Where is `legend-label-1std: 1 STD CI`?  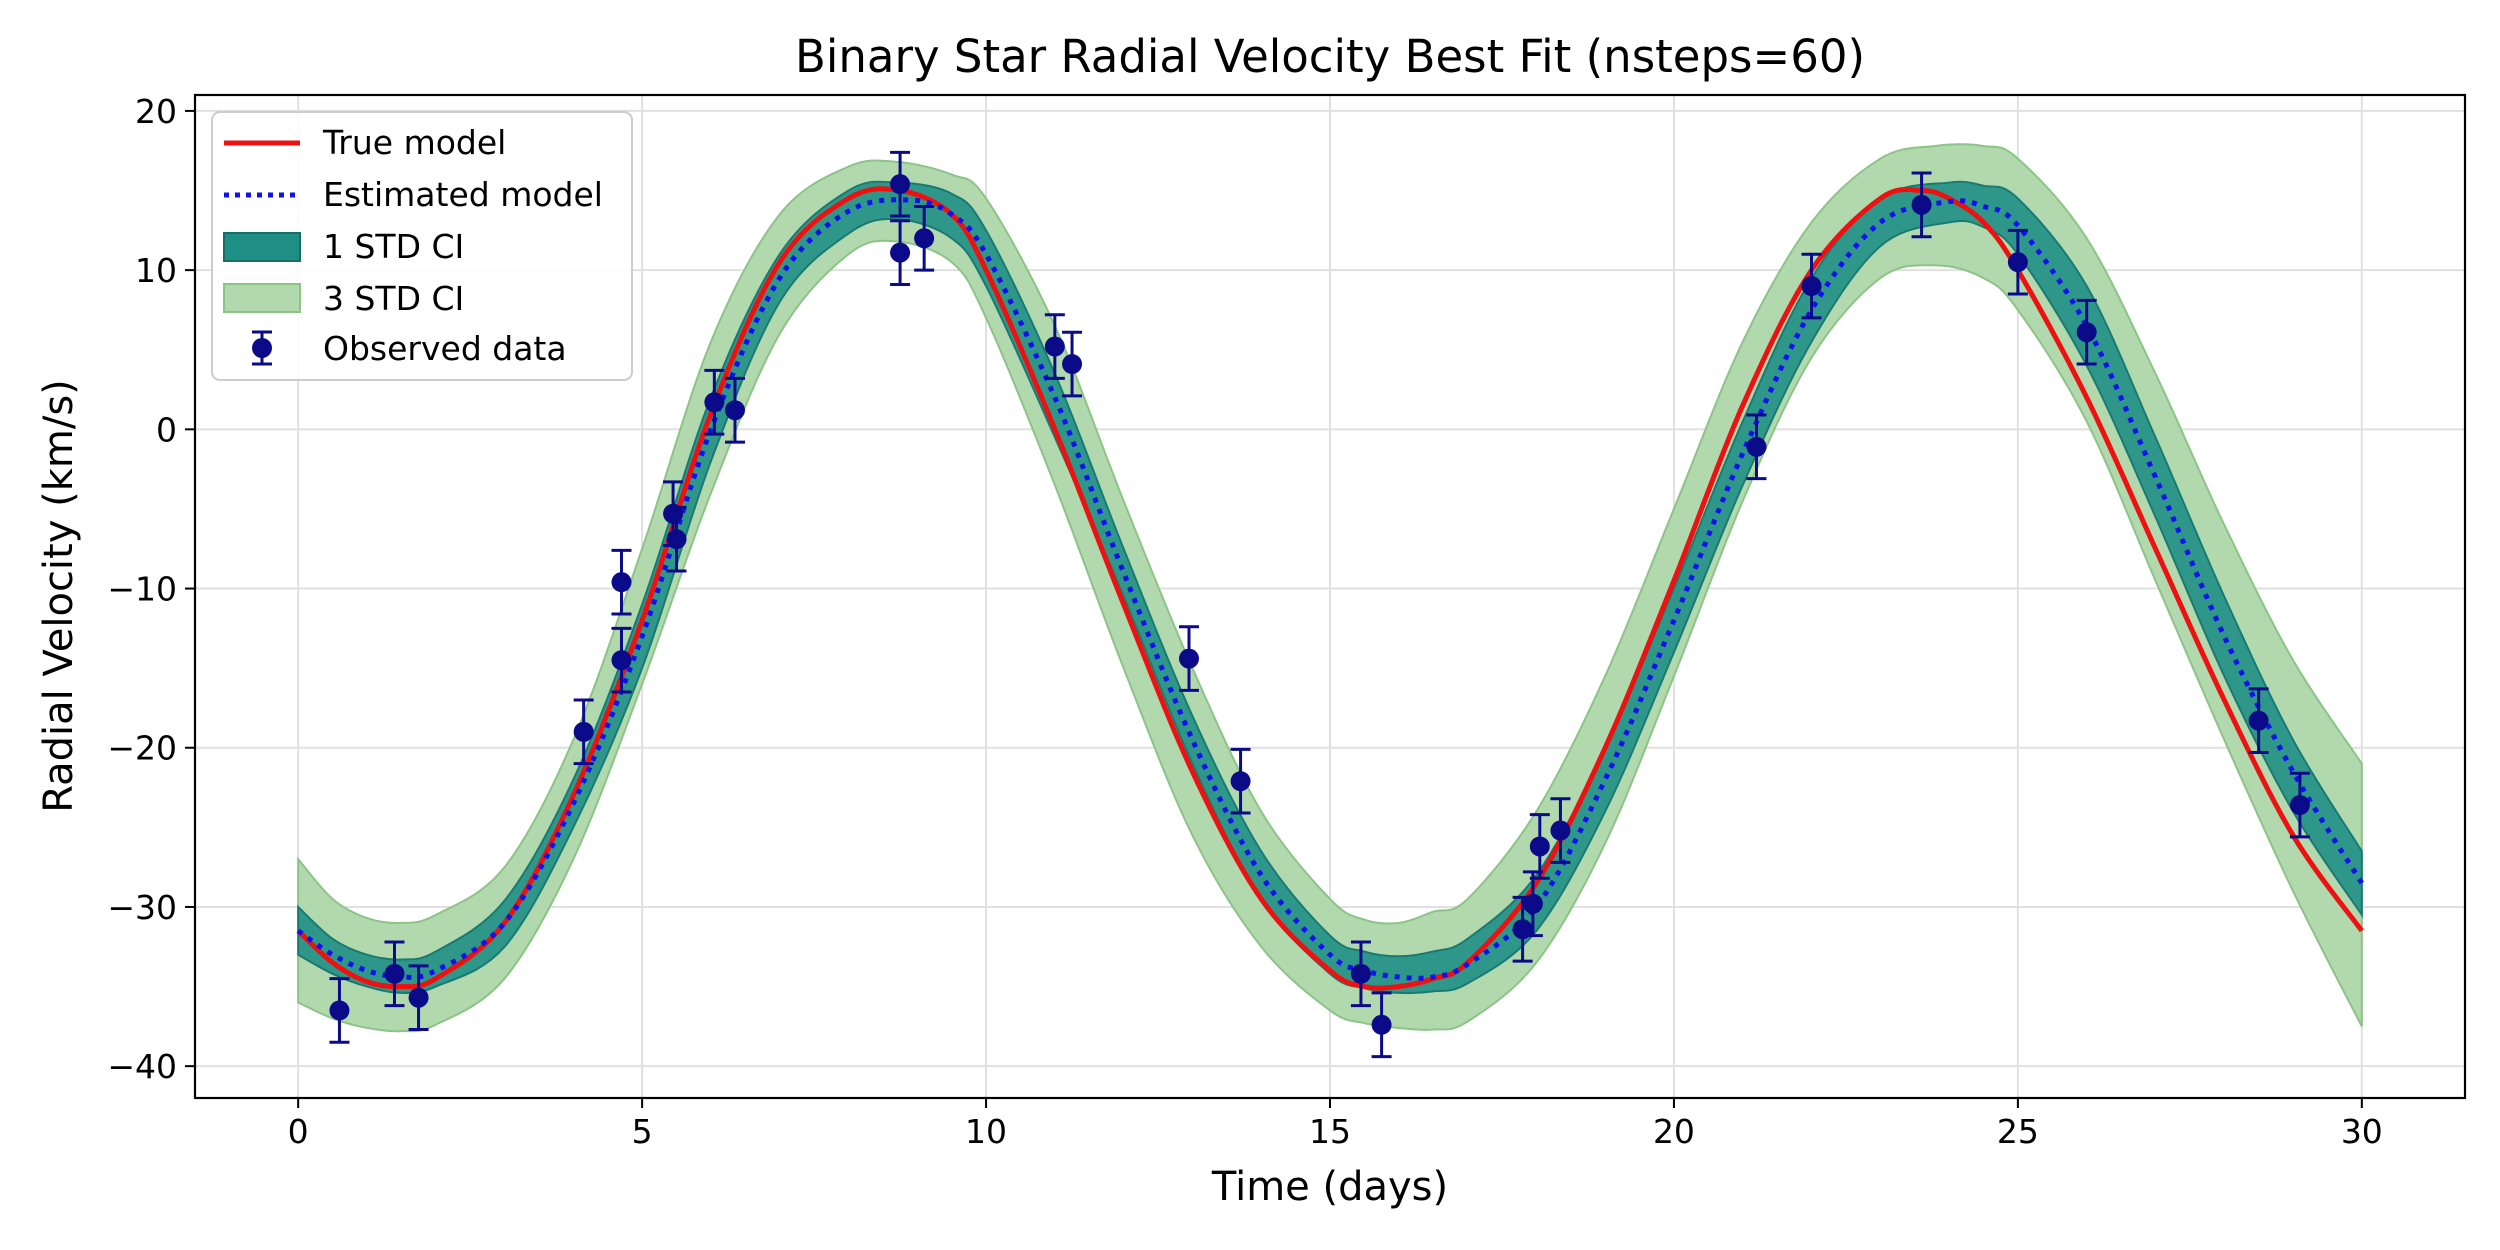
legend-label-1std: 1 STD CI is located at coordinates (393, 246).